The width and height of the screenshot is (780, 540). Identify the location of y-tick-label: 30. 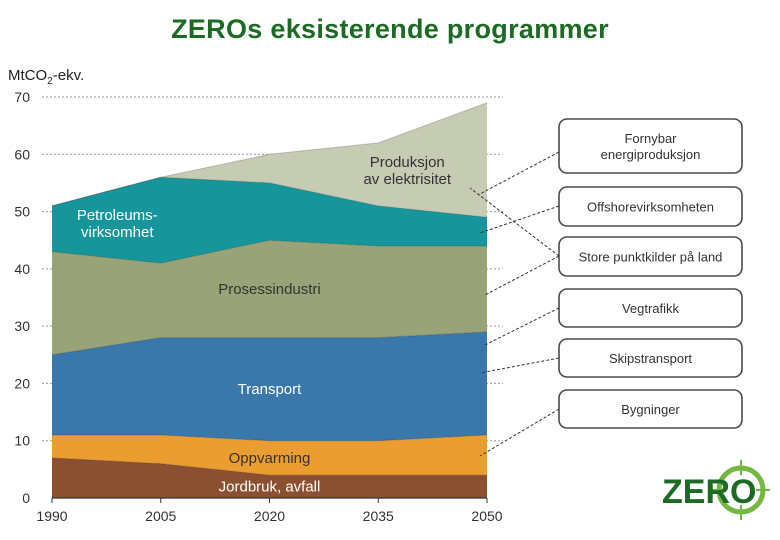
(22, 326).